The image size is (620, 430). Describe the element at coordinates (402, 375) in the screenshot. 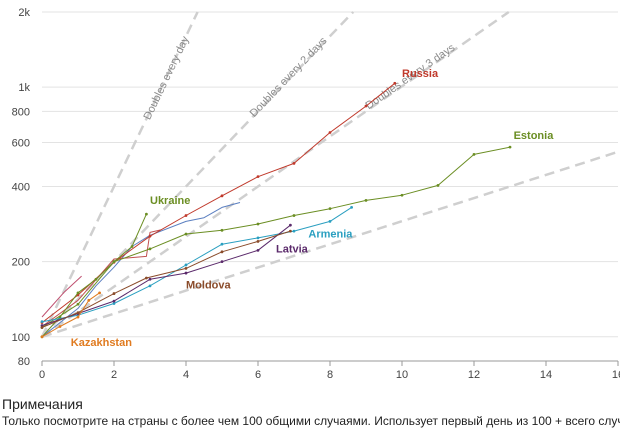

I see `x-tick-label-10: 10` at that location.